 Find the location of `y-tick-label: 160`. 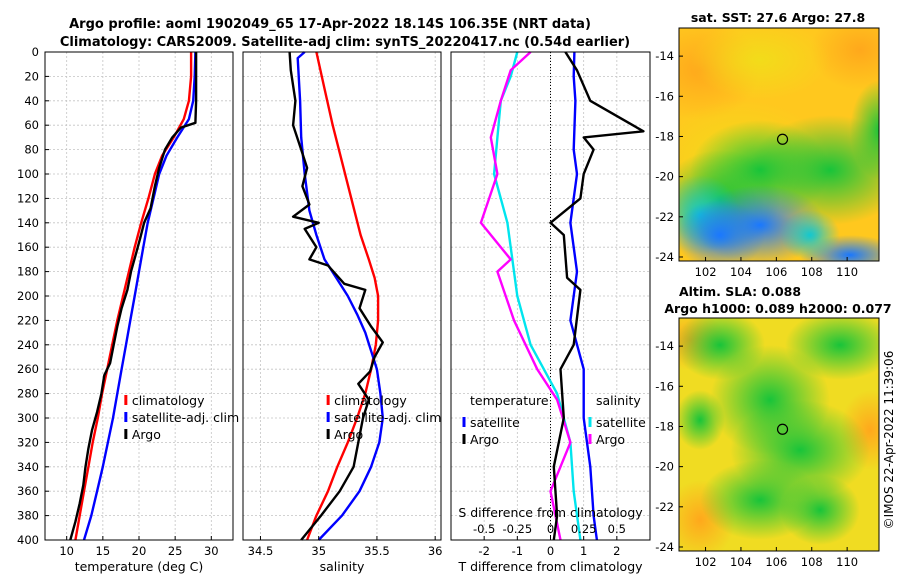

y-tick-label: 160 is located at coordinates (28, 247).